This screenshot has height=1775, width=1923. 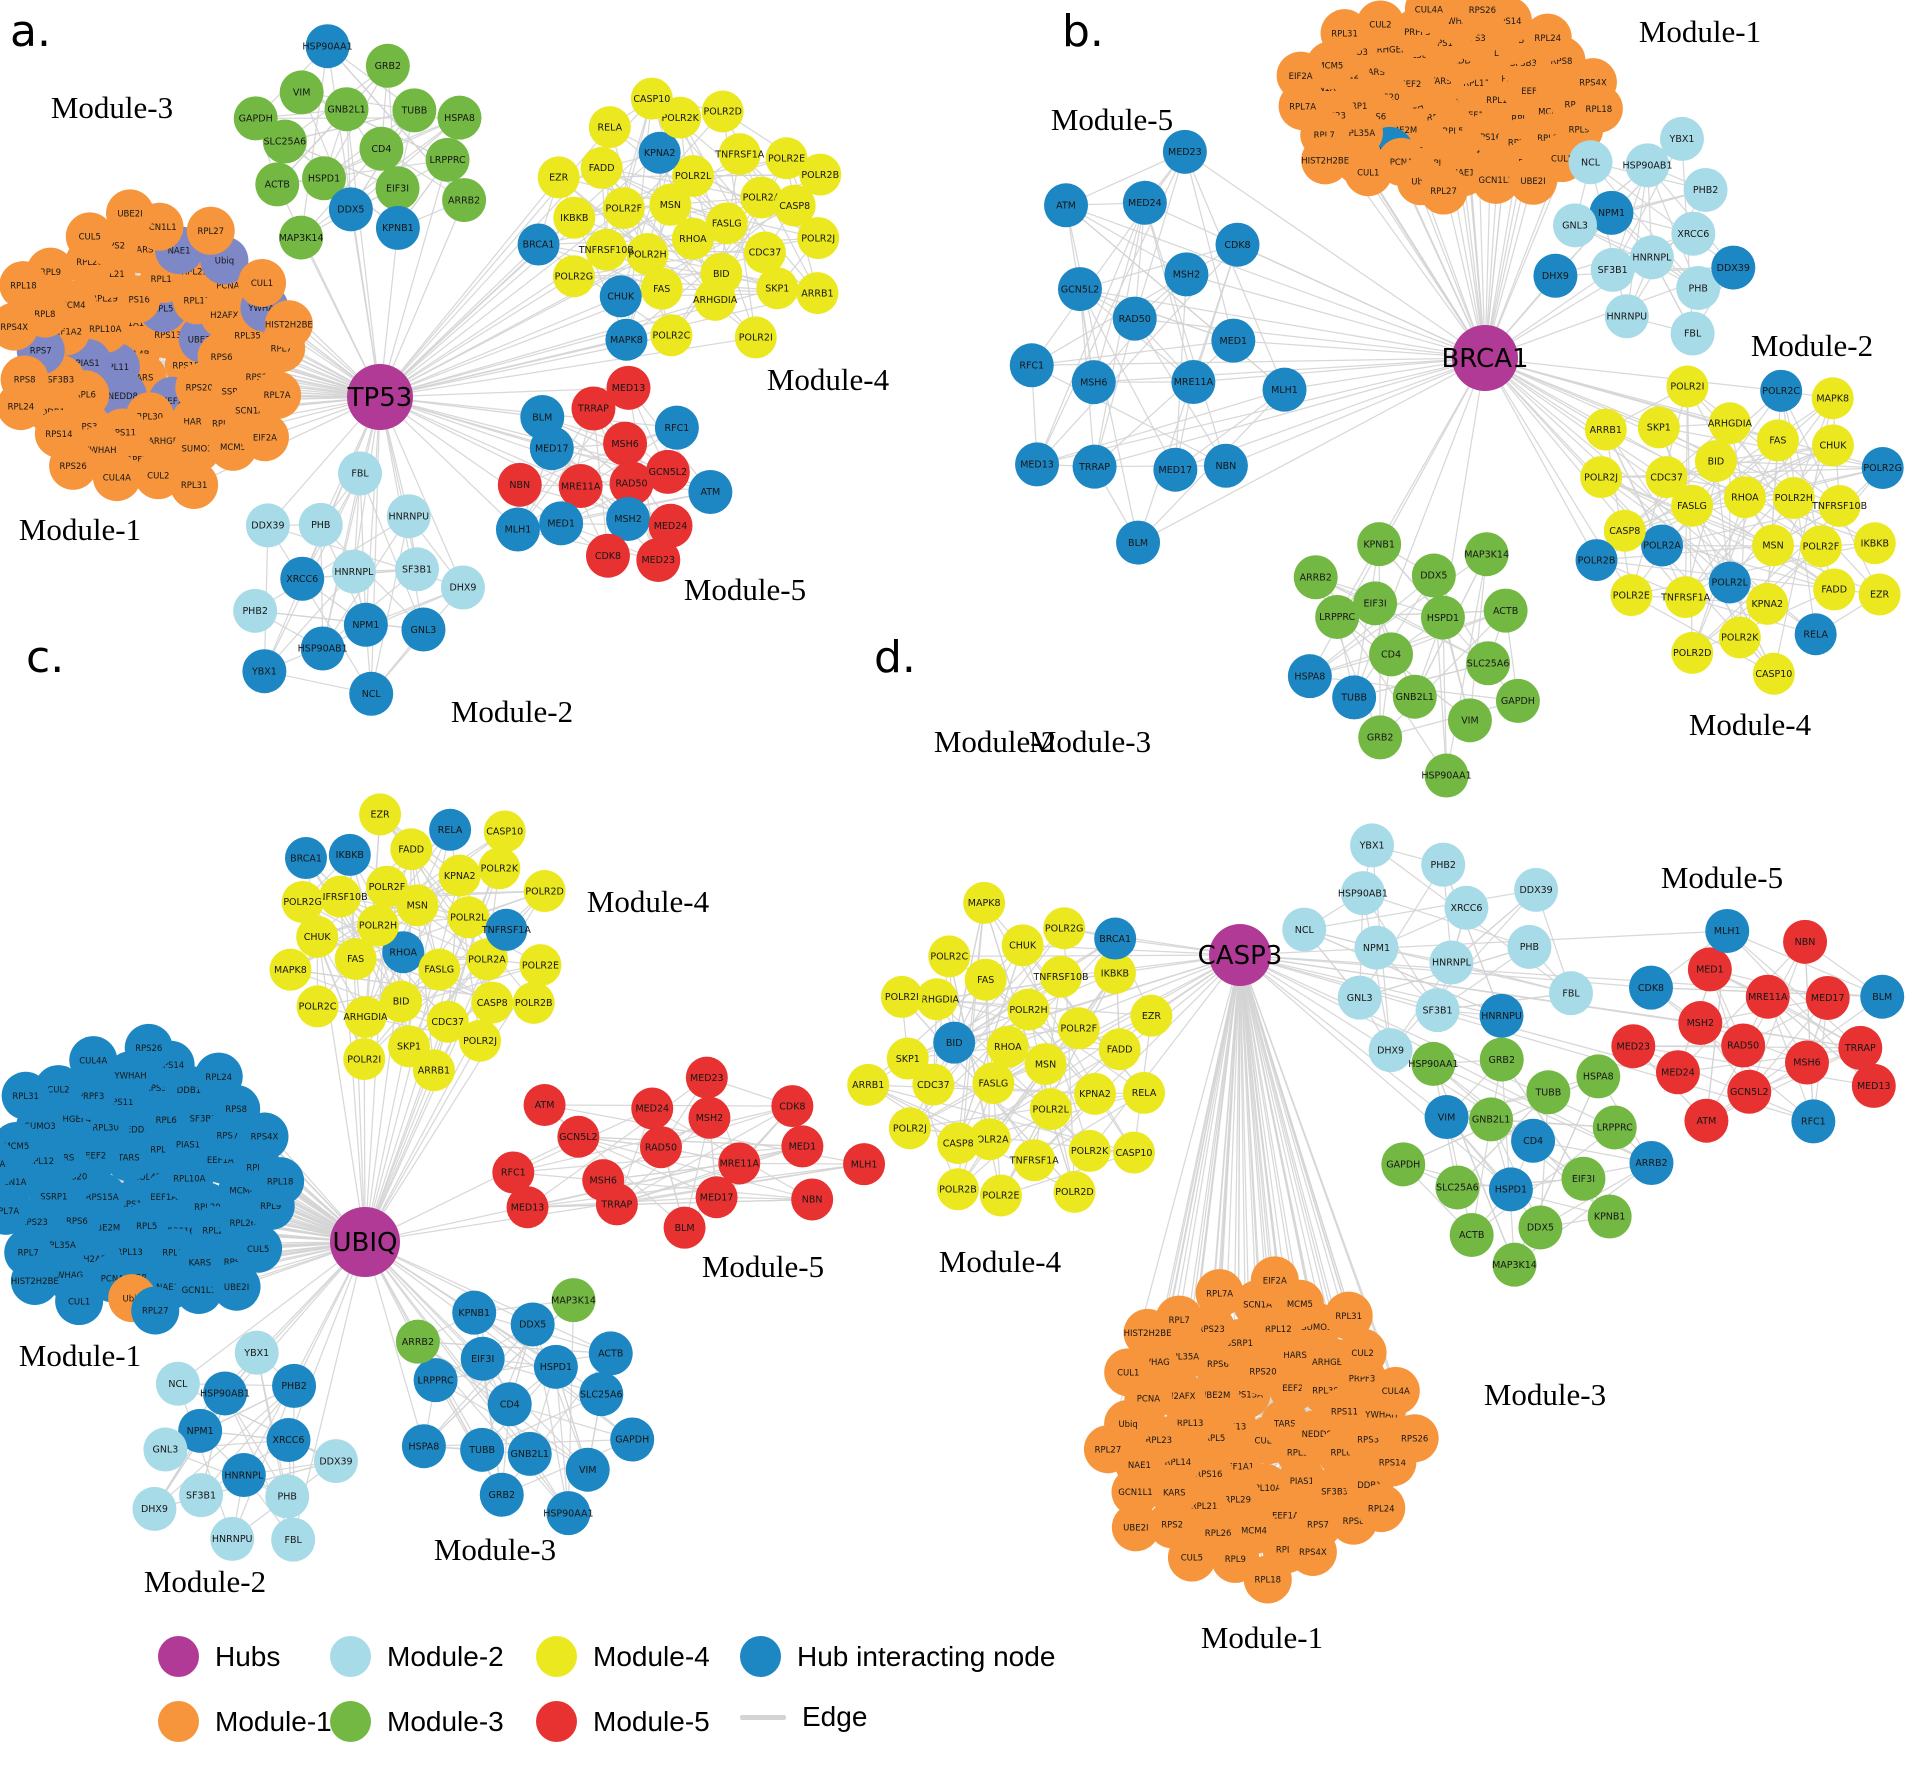 I want to click on node-label: FASLG, so click(x=727, y=224).